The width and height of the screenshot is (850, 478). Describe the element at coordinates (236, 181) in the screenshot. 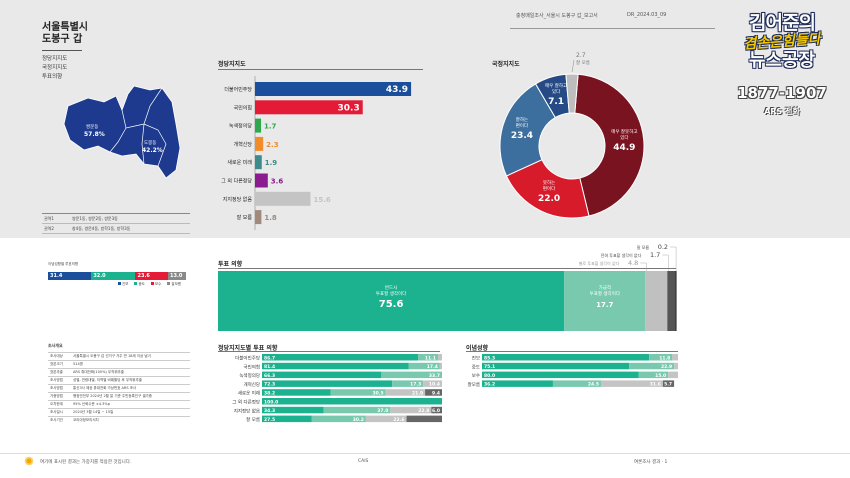

I see `category-label: 그 외 다른정당` at that location.